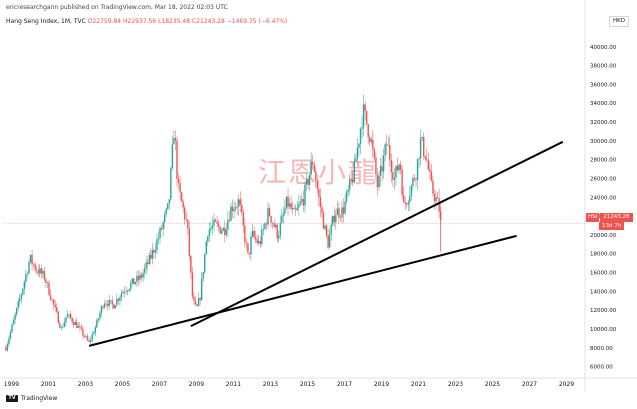 This screenshot has width=637, height=409. I want to click on x-tick-label: 2013, so click(270, 384).